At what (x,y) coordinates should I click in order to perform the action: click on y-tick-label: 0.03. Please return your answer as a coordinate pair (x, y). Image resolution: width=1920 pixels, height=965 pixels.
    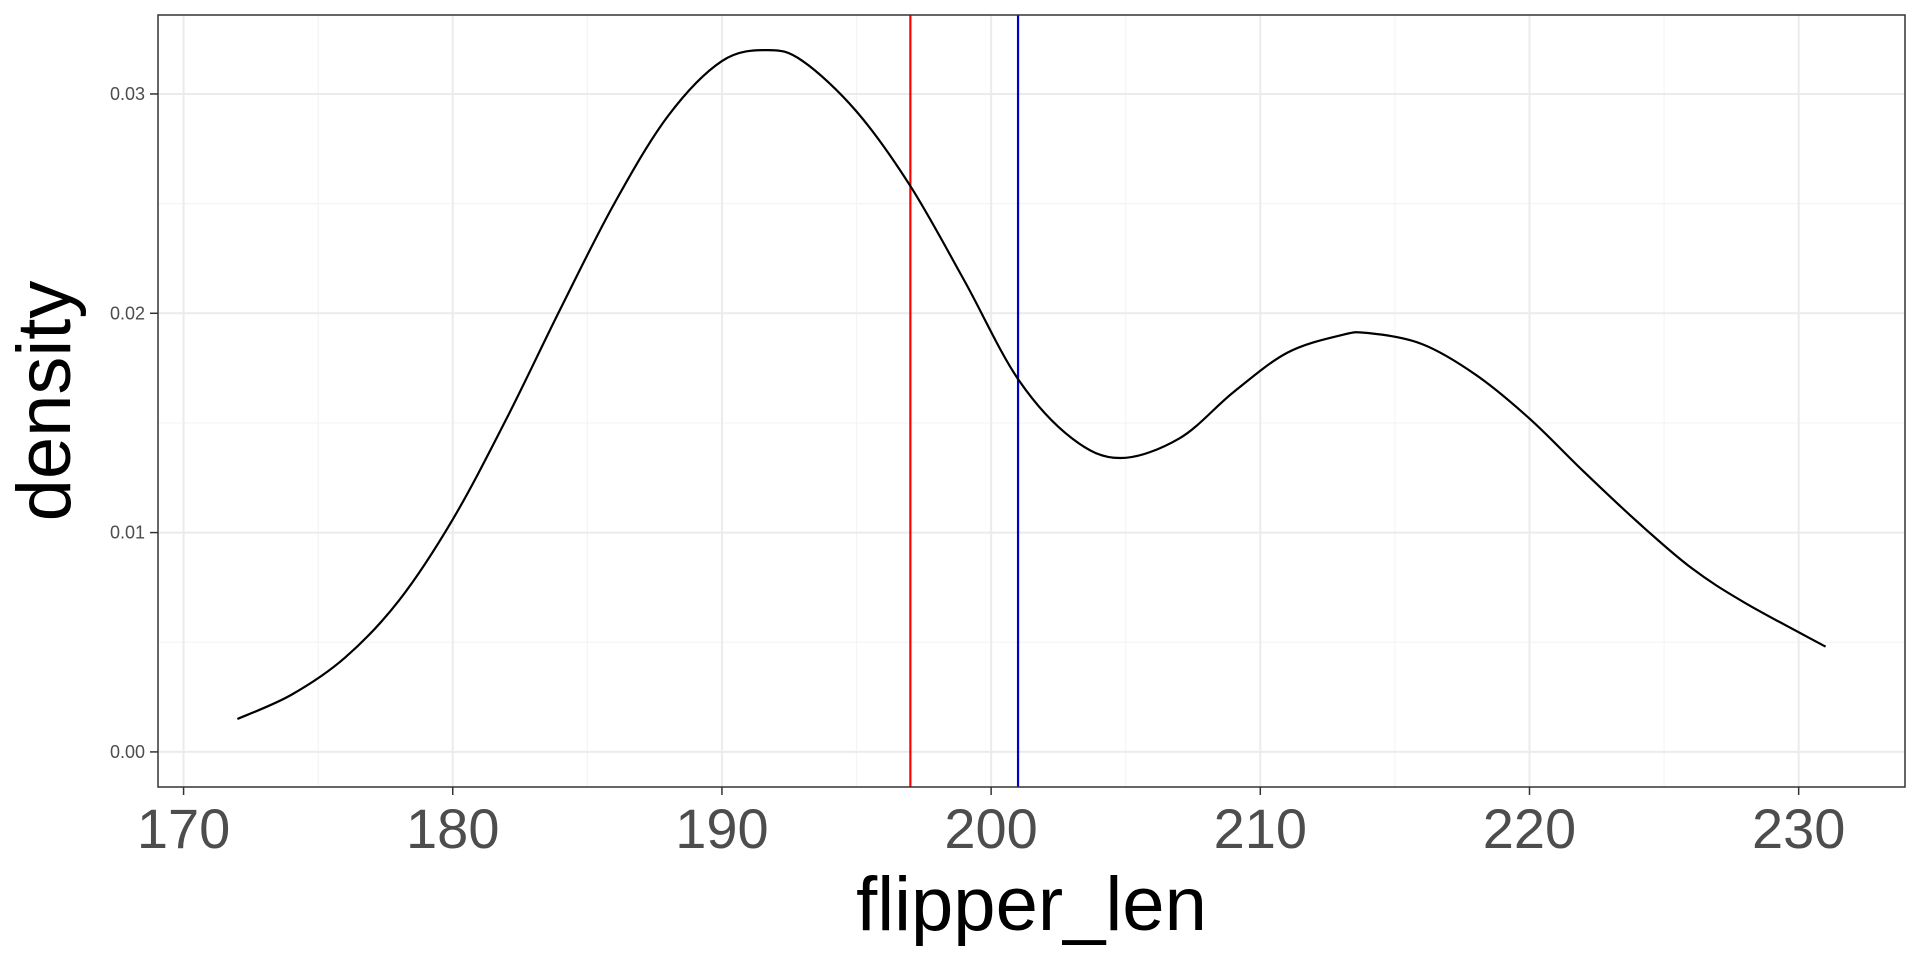
    Looking at the image, I should click on (127, 94).